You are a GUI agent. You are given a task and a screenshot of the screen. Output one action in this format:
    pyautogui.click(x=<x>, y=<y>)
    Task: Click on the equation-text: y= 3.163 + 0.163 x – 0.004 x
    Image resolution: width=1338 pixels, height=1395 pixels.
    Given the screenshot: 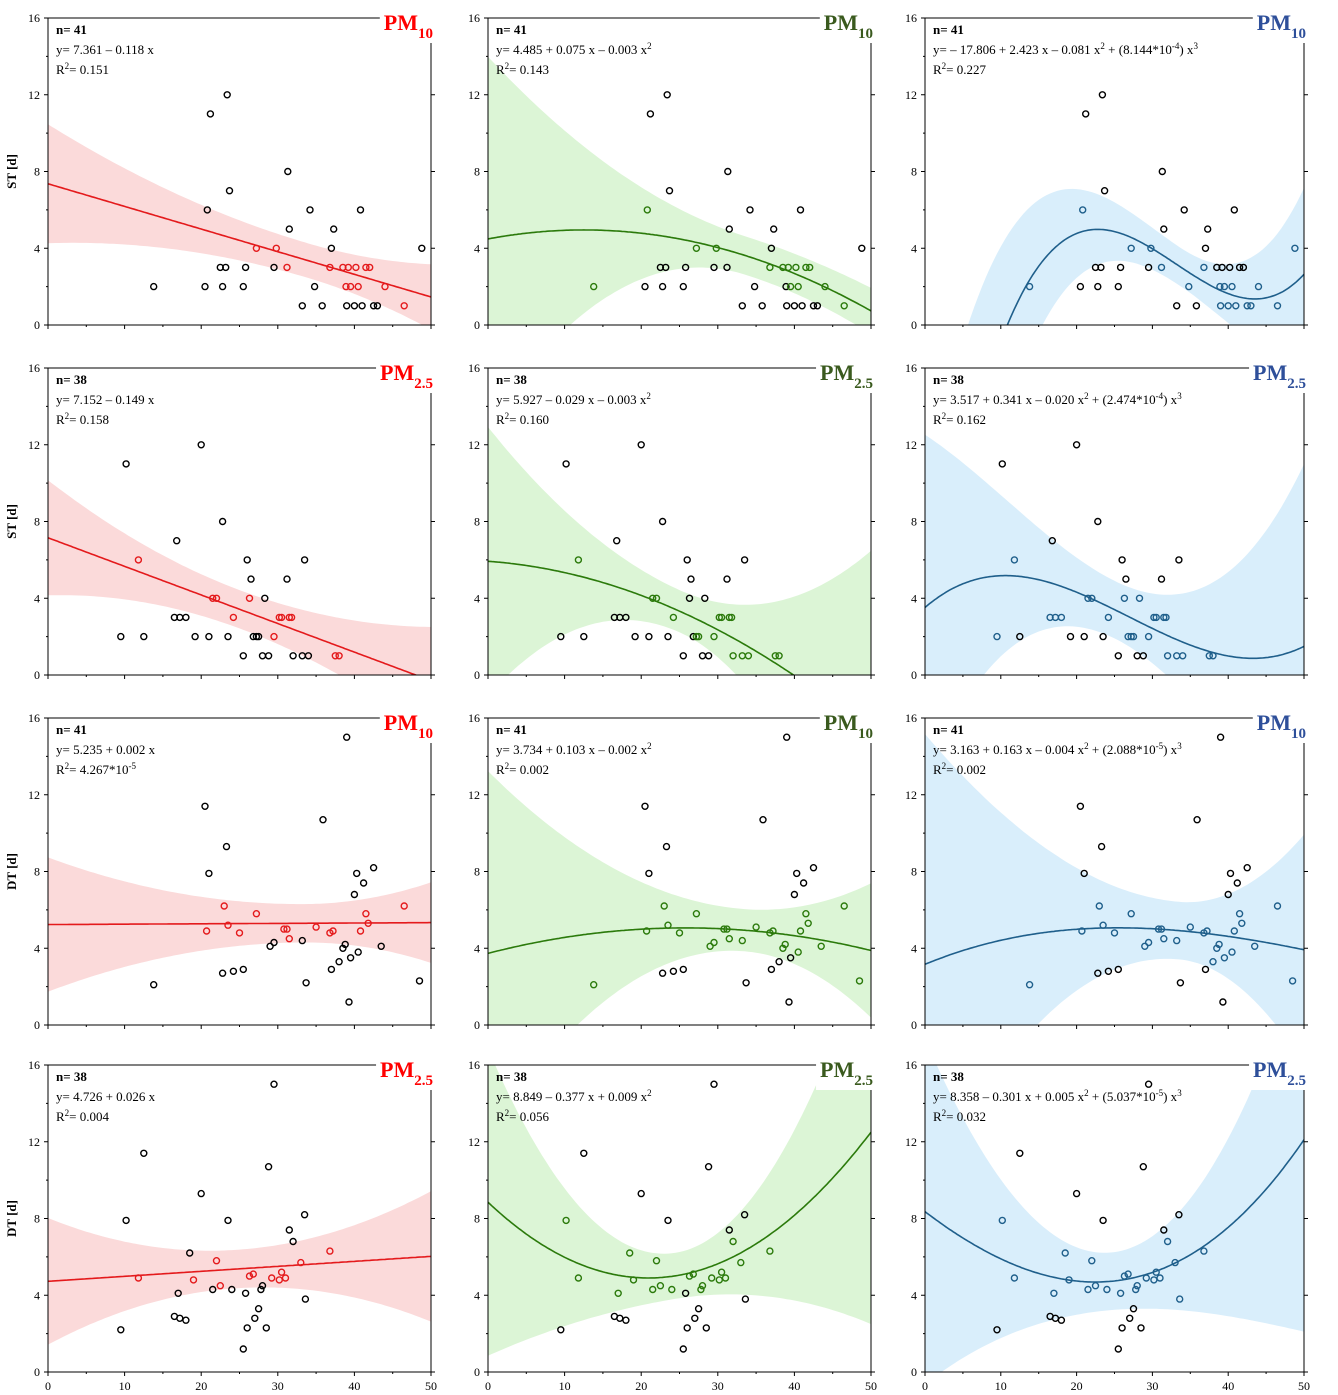 What is the action you would take?
    pyautogui.click(x=1009, y=749)
    